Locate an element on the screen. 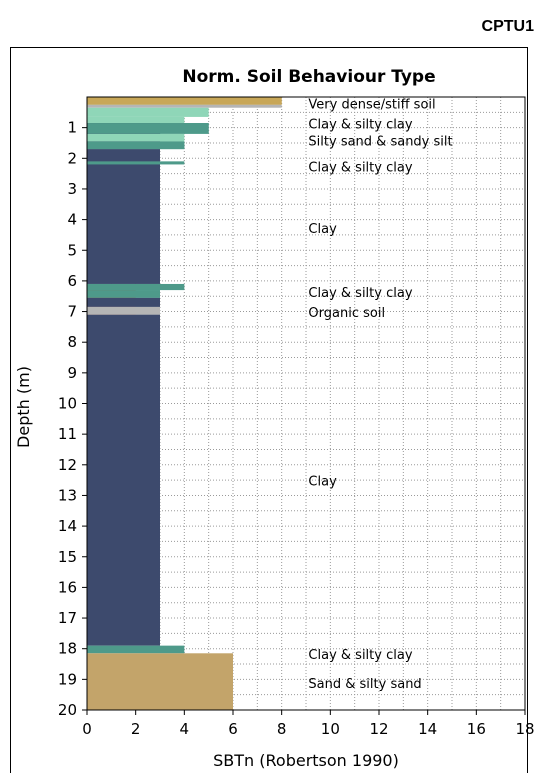 This screenshot has width=538, height=773. x-tick-label: 18 is located at coordinates (524, 729).